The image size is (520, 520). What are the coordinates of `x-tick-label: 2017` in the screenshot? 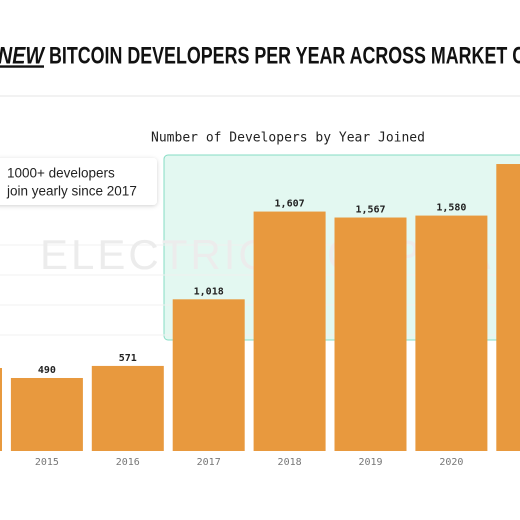 It's located at (209, 462).